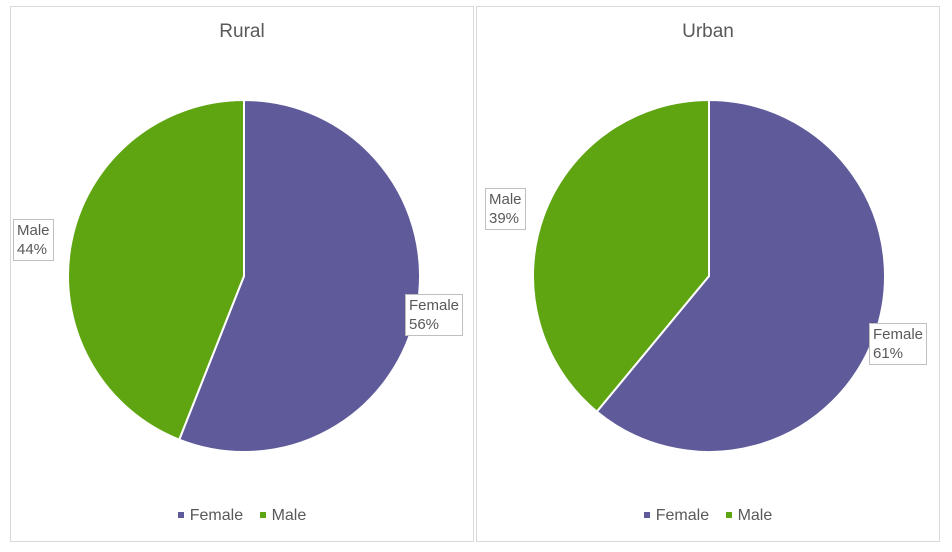  What do you see at coordinates (242, 31) in the screenshot?
I see `chart-title: Rural` at bounding box center [242, 31].